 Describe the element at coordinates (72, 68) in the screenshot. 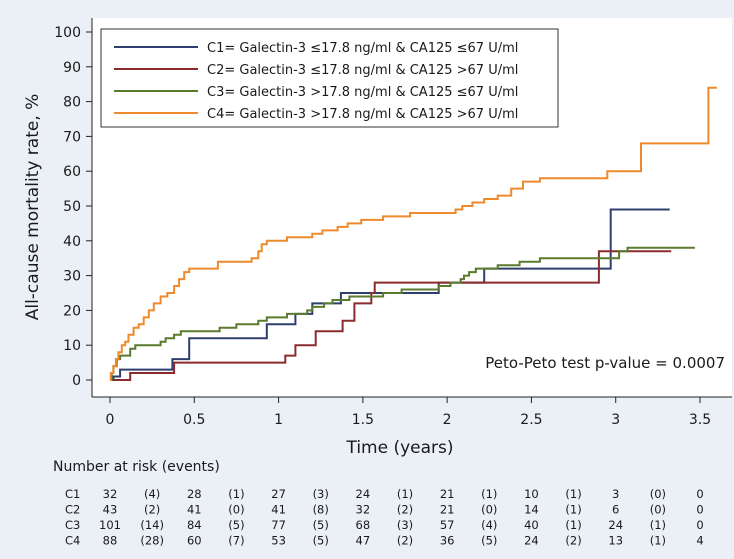

I see `y-tick-label: 90` at that location.